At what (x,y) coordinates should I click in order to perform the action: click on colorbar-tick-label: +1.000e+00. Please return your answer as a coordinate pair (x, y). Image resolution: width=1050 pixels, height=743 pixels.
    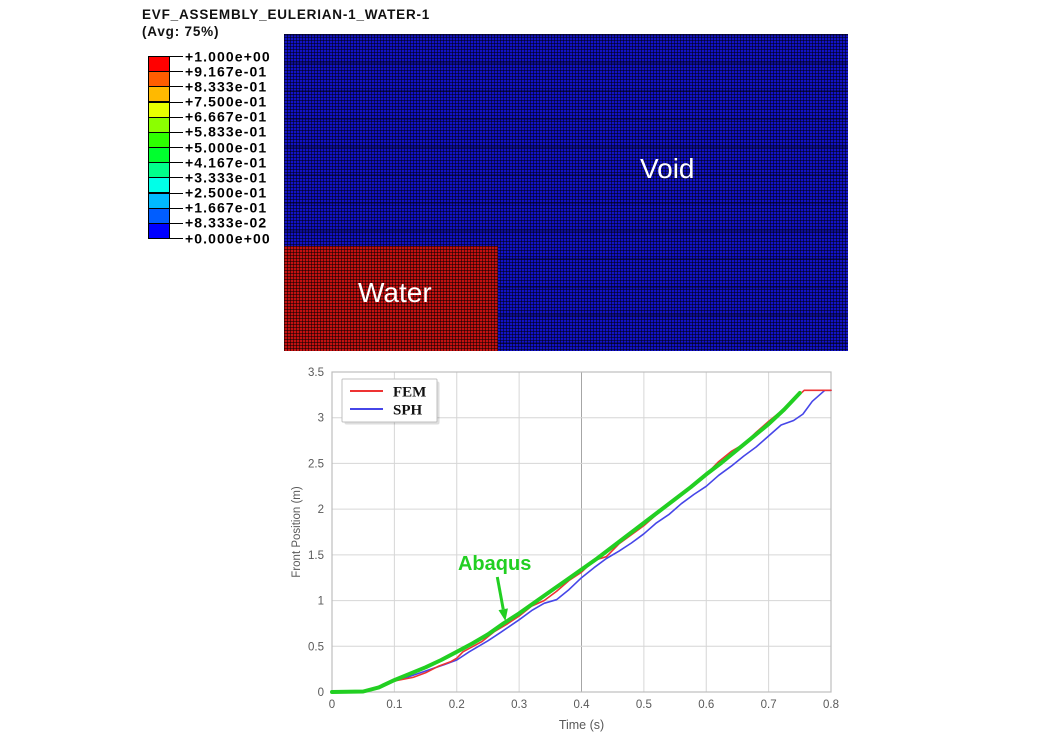
    Looking at the image, I should click on (228, 56).